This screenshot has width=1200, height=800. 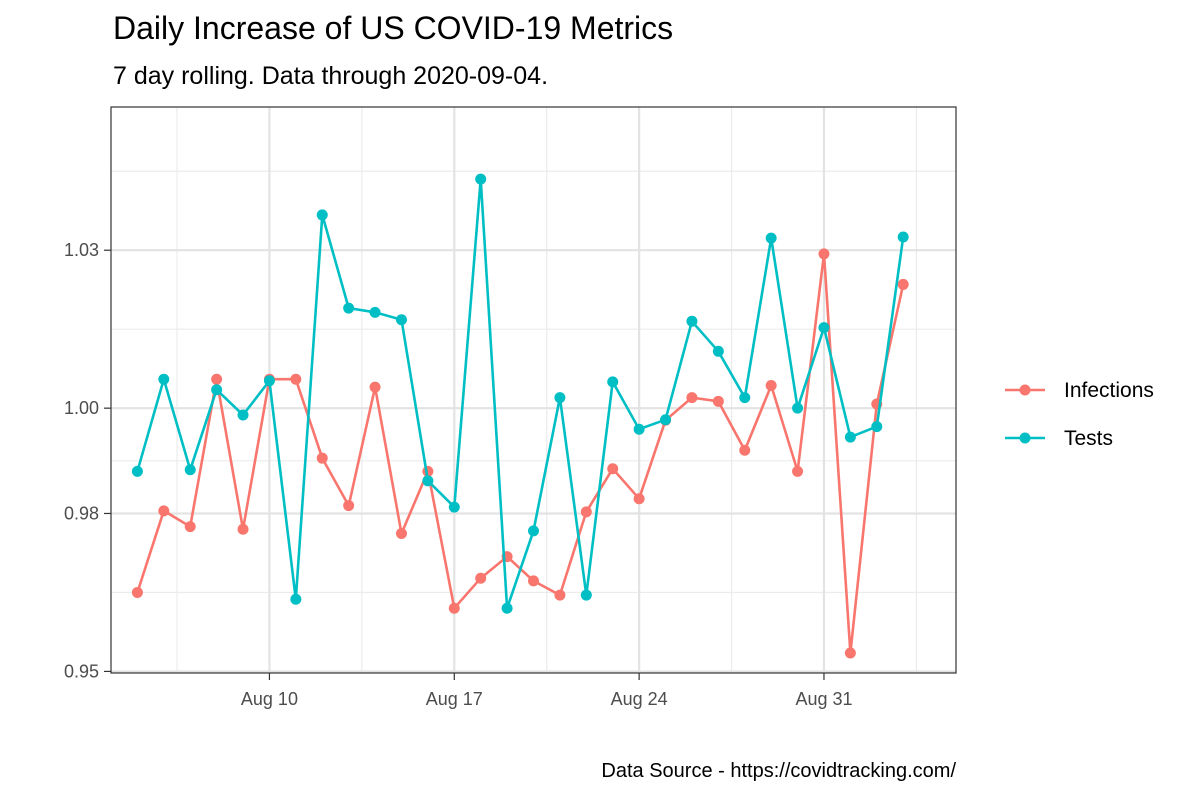 I want to click on x-tick-label: Aug 24, so click(x=639, y=699).